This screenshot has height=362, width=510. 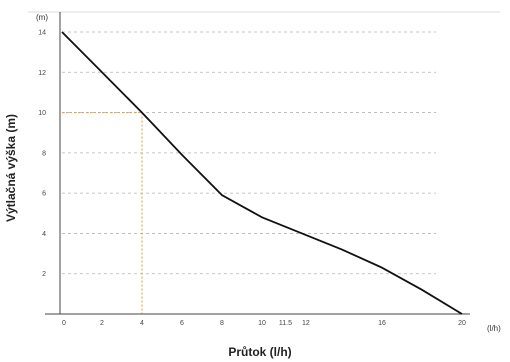 I want to click on y-tick-label: 8, so click(x=44, y=153).